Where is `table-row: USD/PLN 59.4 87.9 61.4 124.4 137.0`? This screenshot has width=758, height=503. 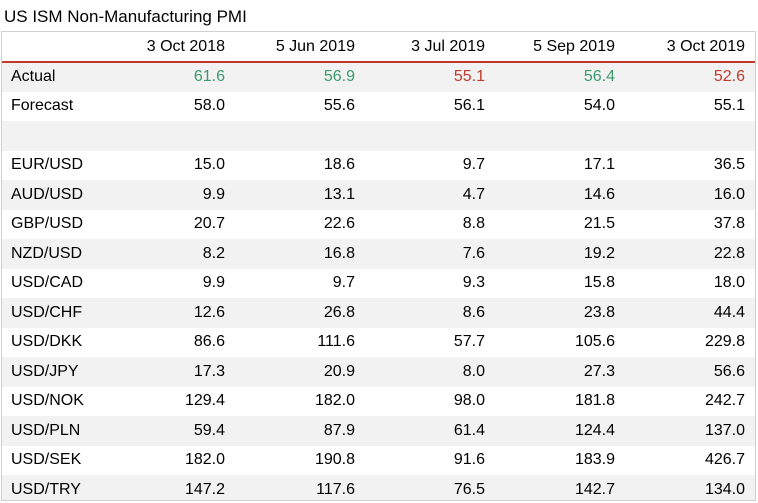 table-row: USD/PLN 59.4 87.9 61.4 124.4 137.0 is located at coordinates (378, 431).